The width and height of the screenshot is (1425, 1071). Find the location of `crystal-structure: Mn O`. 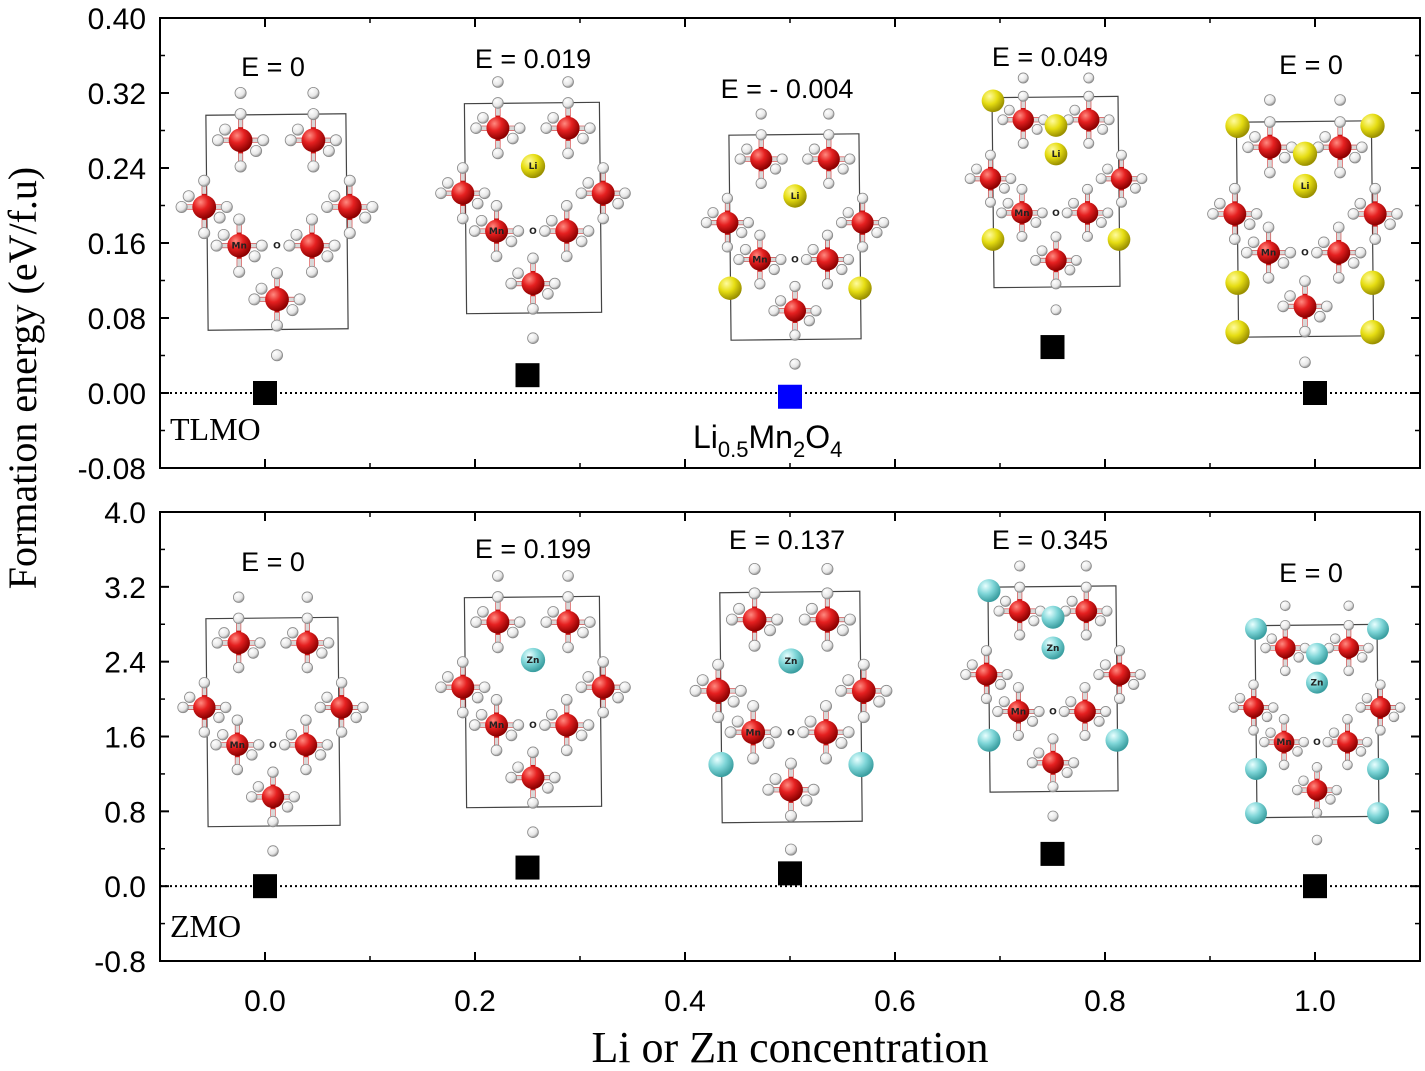

crystal-structure: Mn O is located at coordinates (273, 724).